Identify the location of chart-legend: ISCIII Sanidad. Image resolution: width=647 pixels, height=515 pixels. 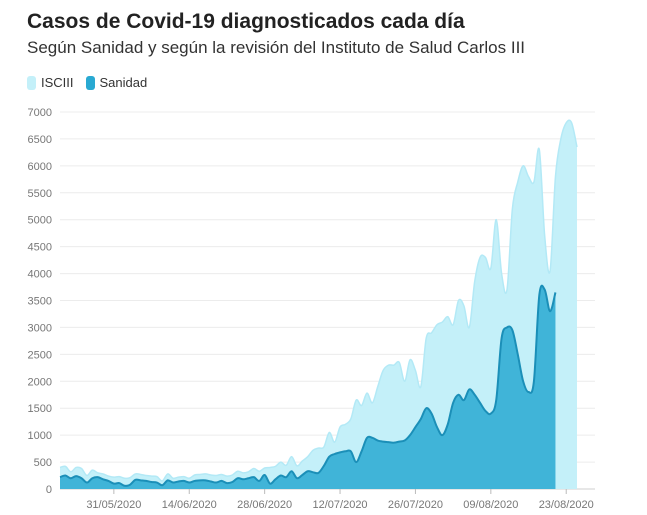
(93, 82).